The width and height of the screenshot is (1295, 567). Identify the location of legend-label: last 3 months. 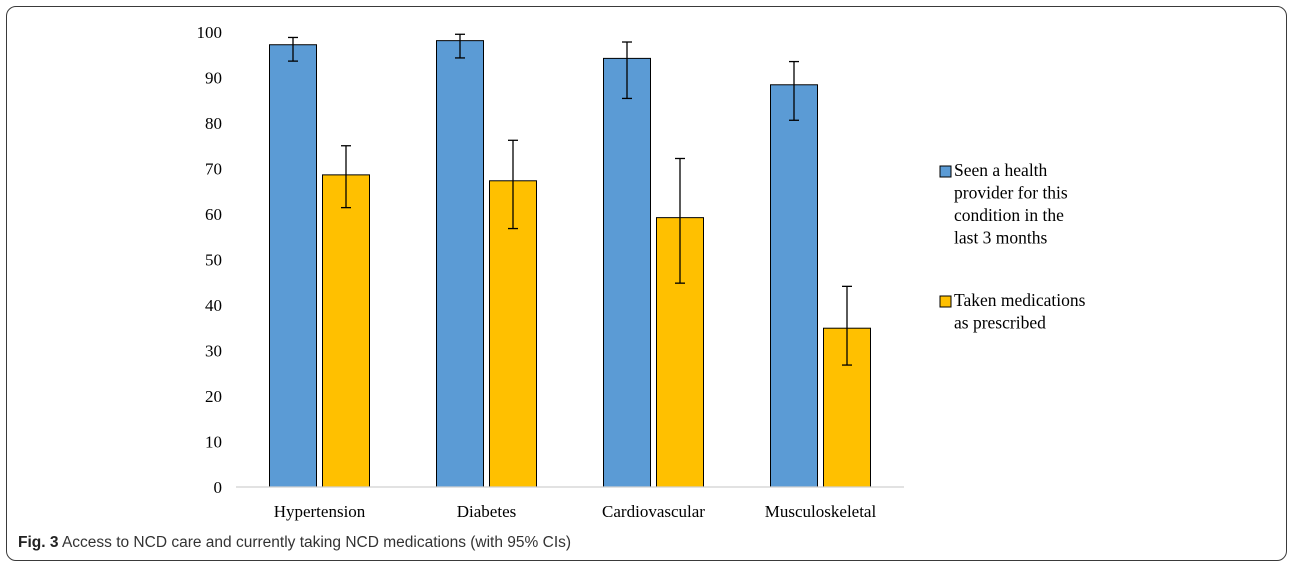
(1001, 238).